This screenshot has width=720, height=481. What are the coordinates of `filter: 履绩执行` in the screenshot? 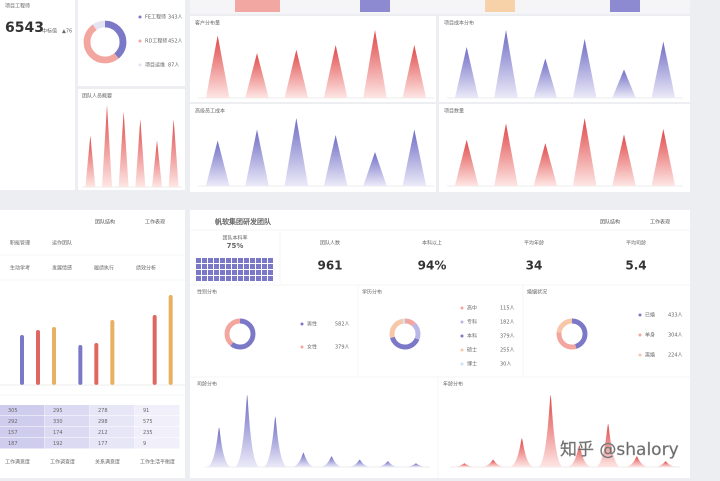 It's located at (104, 268).